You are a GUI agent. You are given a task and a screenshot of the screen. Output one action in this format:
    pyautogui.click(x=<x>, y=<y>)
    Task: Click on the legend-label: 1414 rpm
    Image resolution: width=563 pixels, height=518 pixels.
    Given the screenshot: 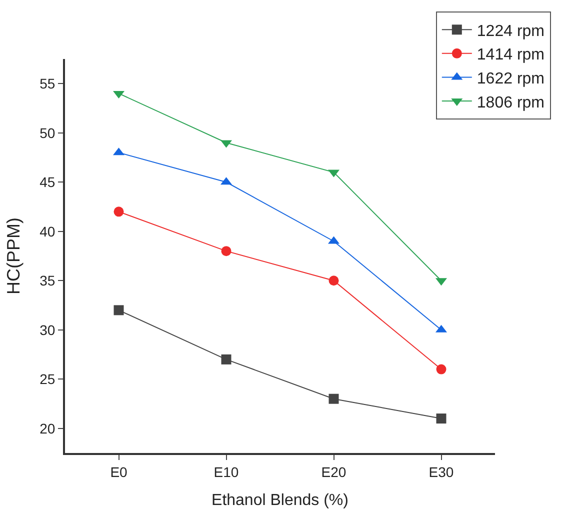 What is the action you would take?
    pyautogui.click(x=510, y=55)
    